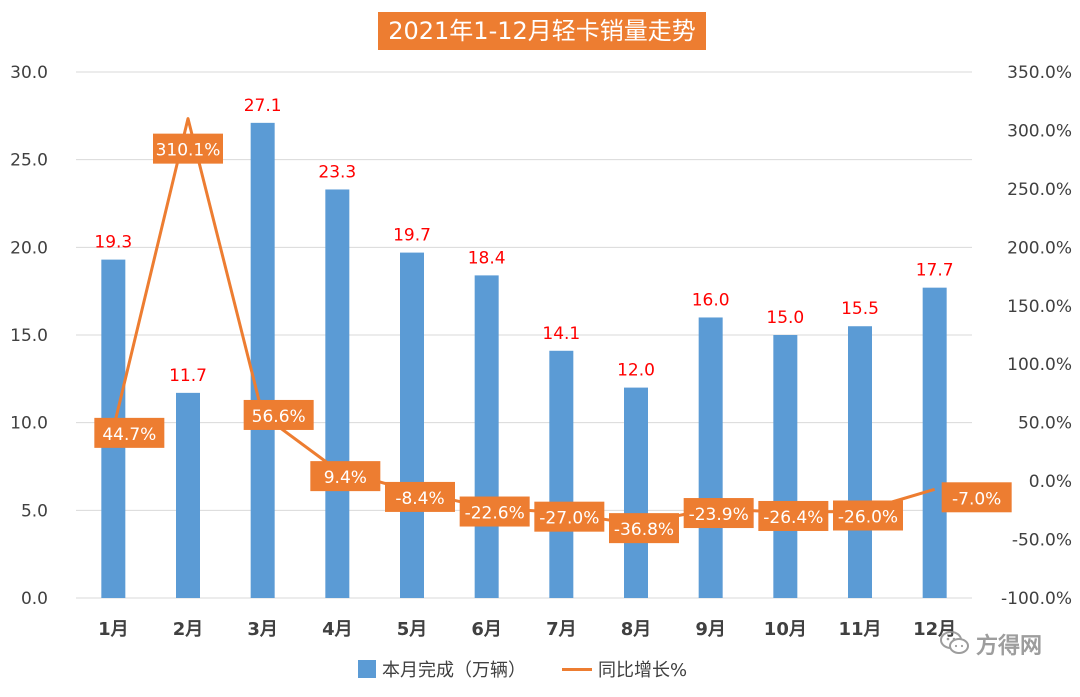 The height and width of the screenshot is (697, 1080). Describe the element at coordinates (561, 334) in the screenshot. I see `bar-data-label: 14.1` at that location.